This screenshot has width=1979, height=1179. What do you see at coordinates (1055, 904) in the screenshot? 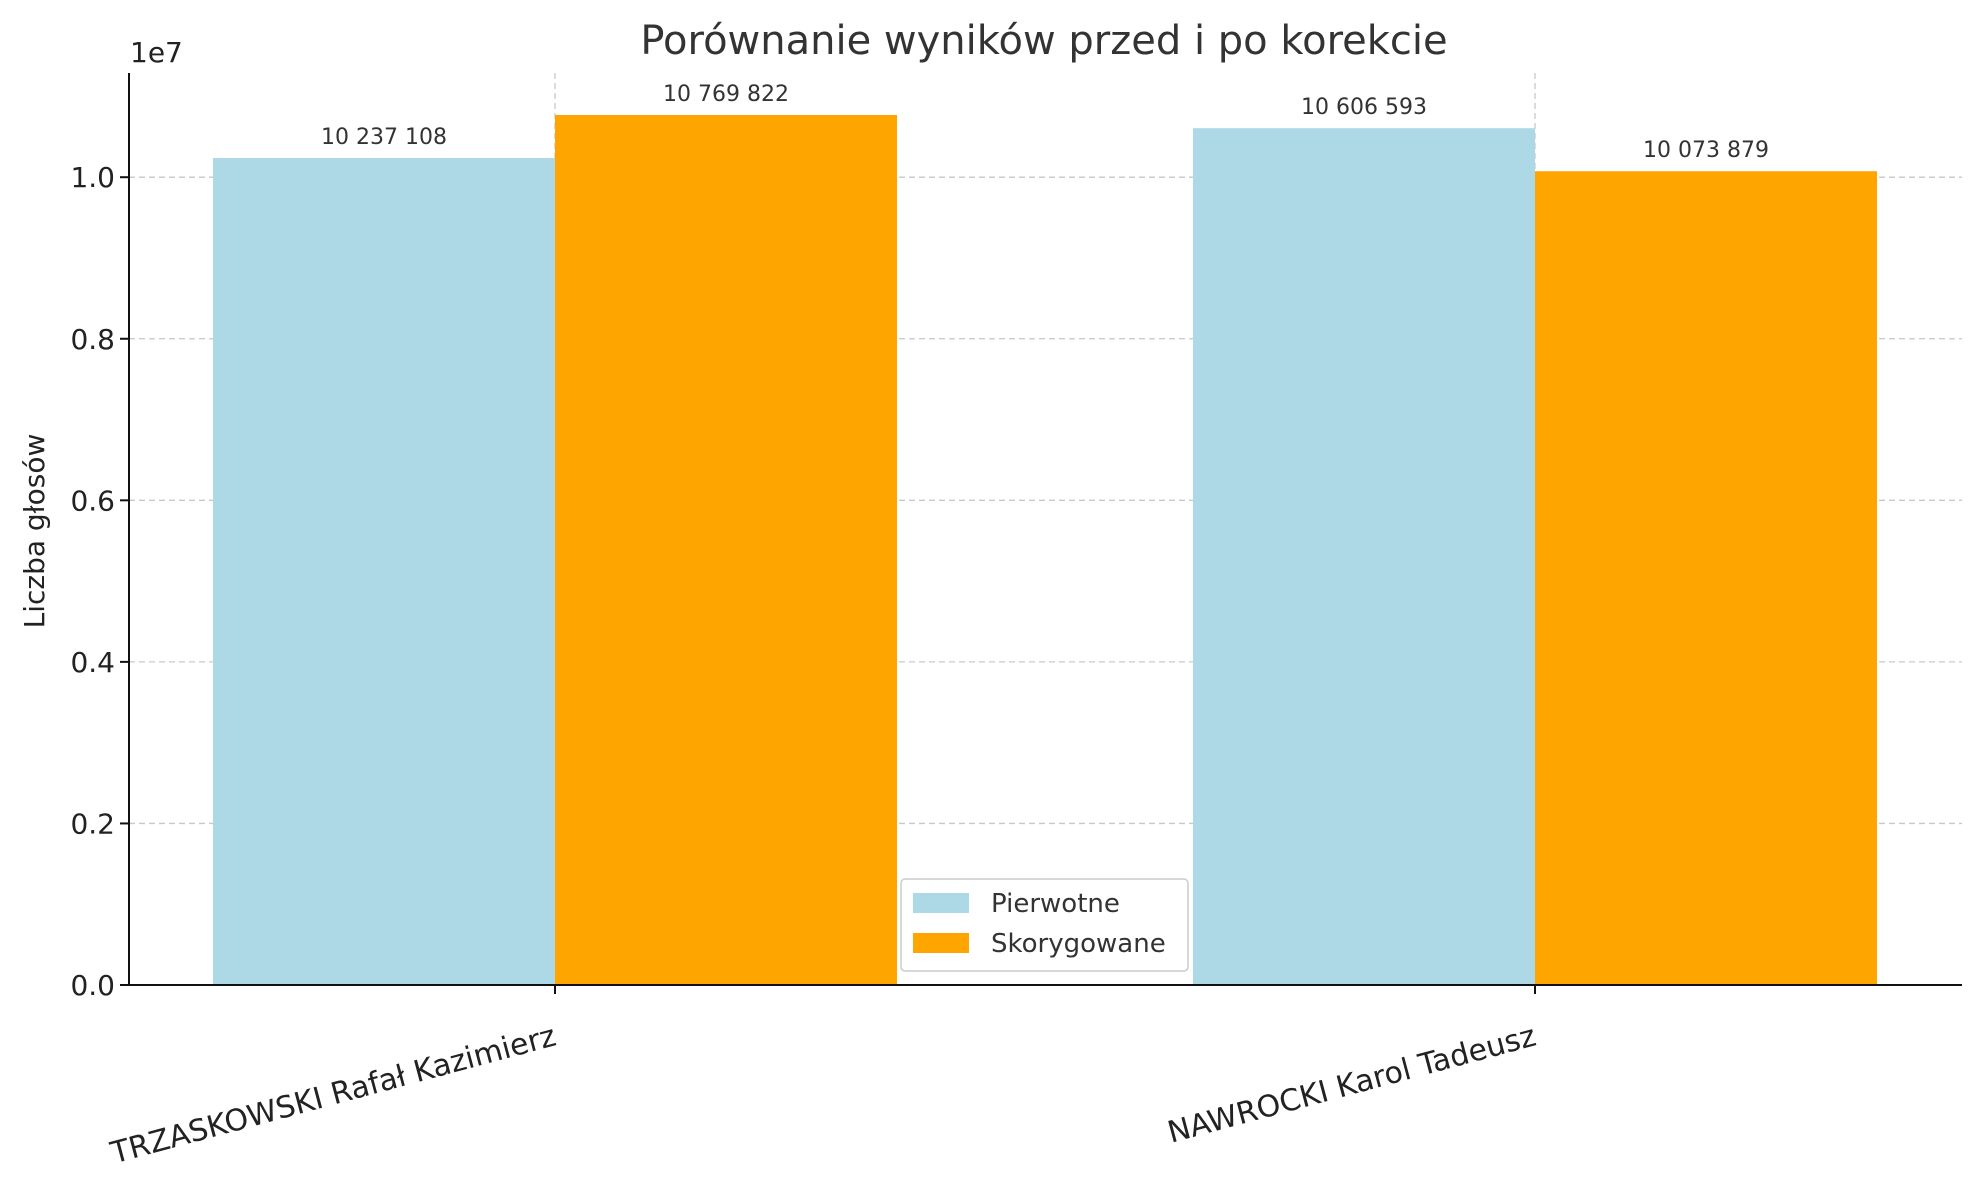
I see `legend-entry: Pierwotne` at bounding box center [1055, 904].